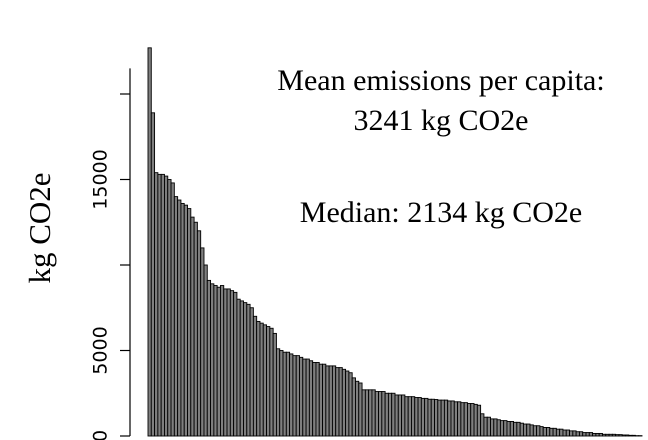  Describe the element at coordinates (110, 266) in the screenshot. I see `y-axis-ticks: 0 5000 15000` at that location.